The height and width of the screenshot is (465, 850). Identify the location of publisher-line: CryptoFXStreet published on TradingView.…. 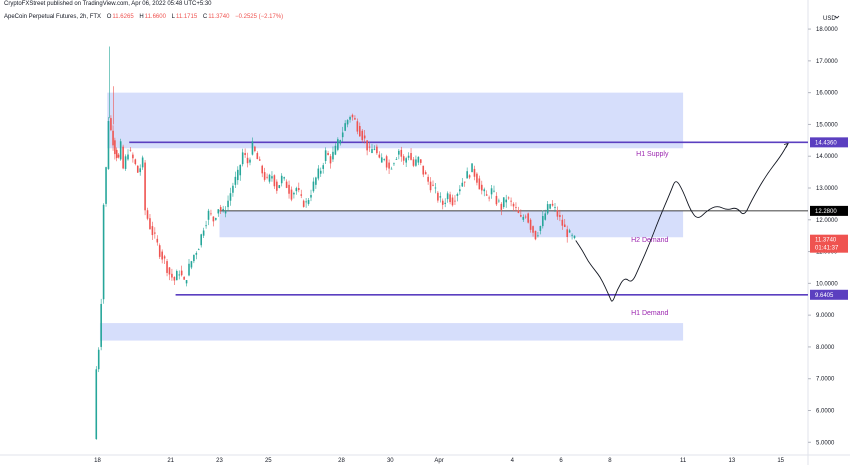
(108, 4).